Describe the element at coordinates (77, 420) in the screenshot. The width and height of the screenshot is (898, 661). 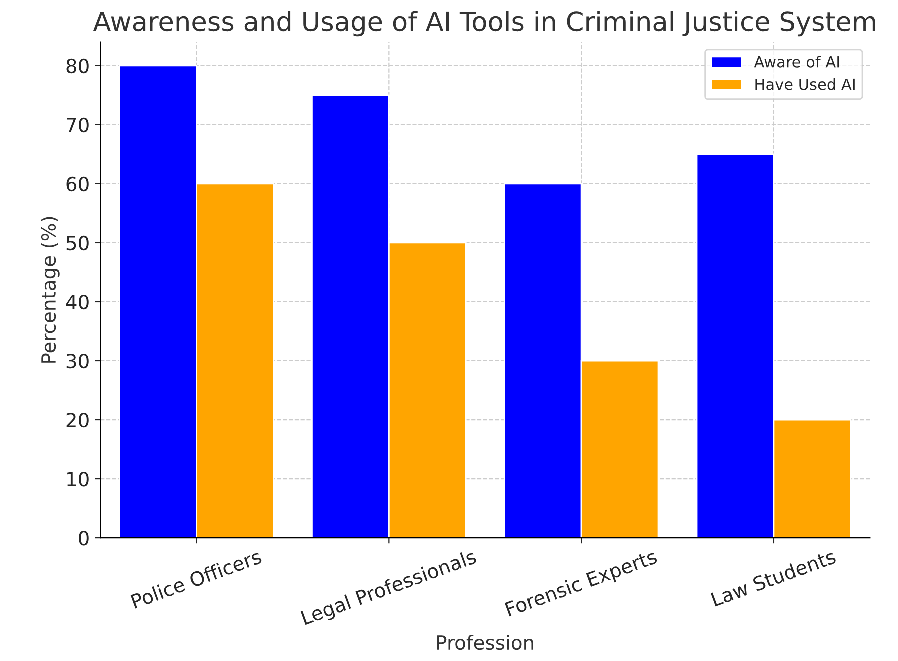
I see `y-tick-label: 20` at that location.